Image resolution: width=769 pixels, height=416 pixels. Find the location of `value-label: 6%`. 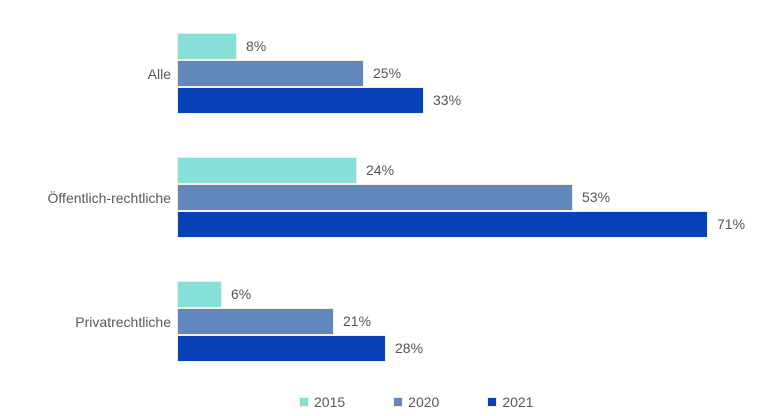

value-label: 6% is located at coordinates (241, 294).